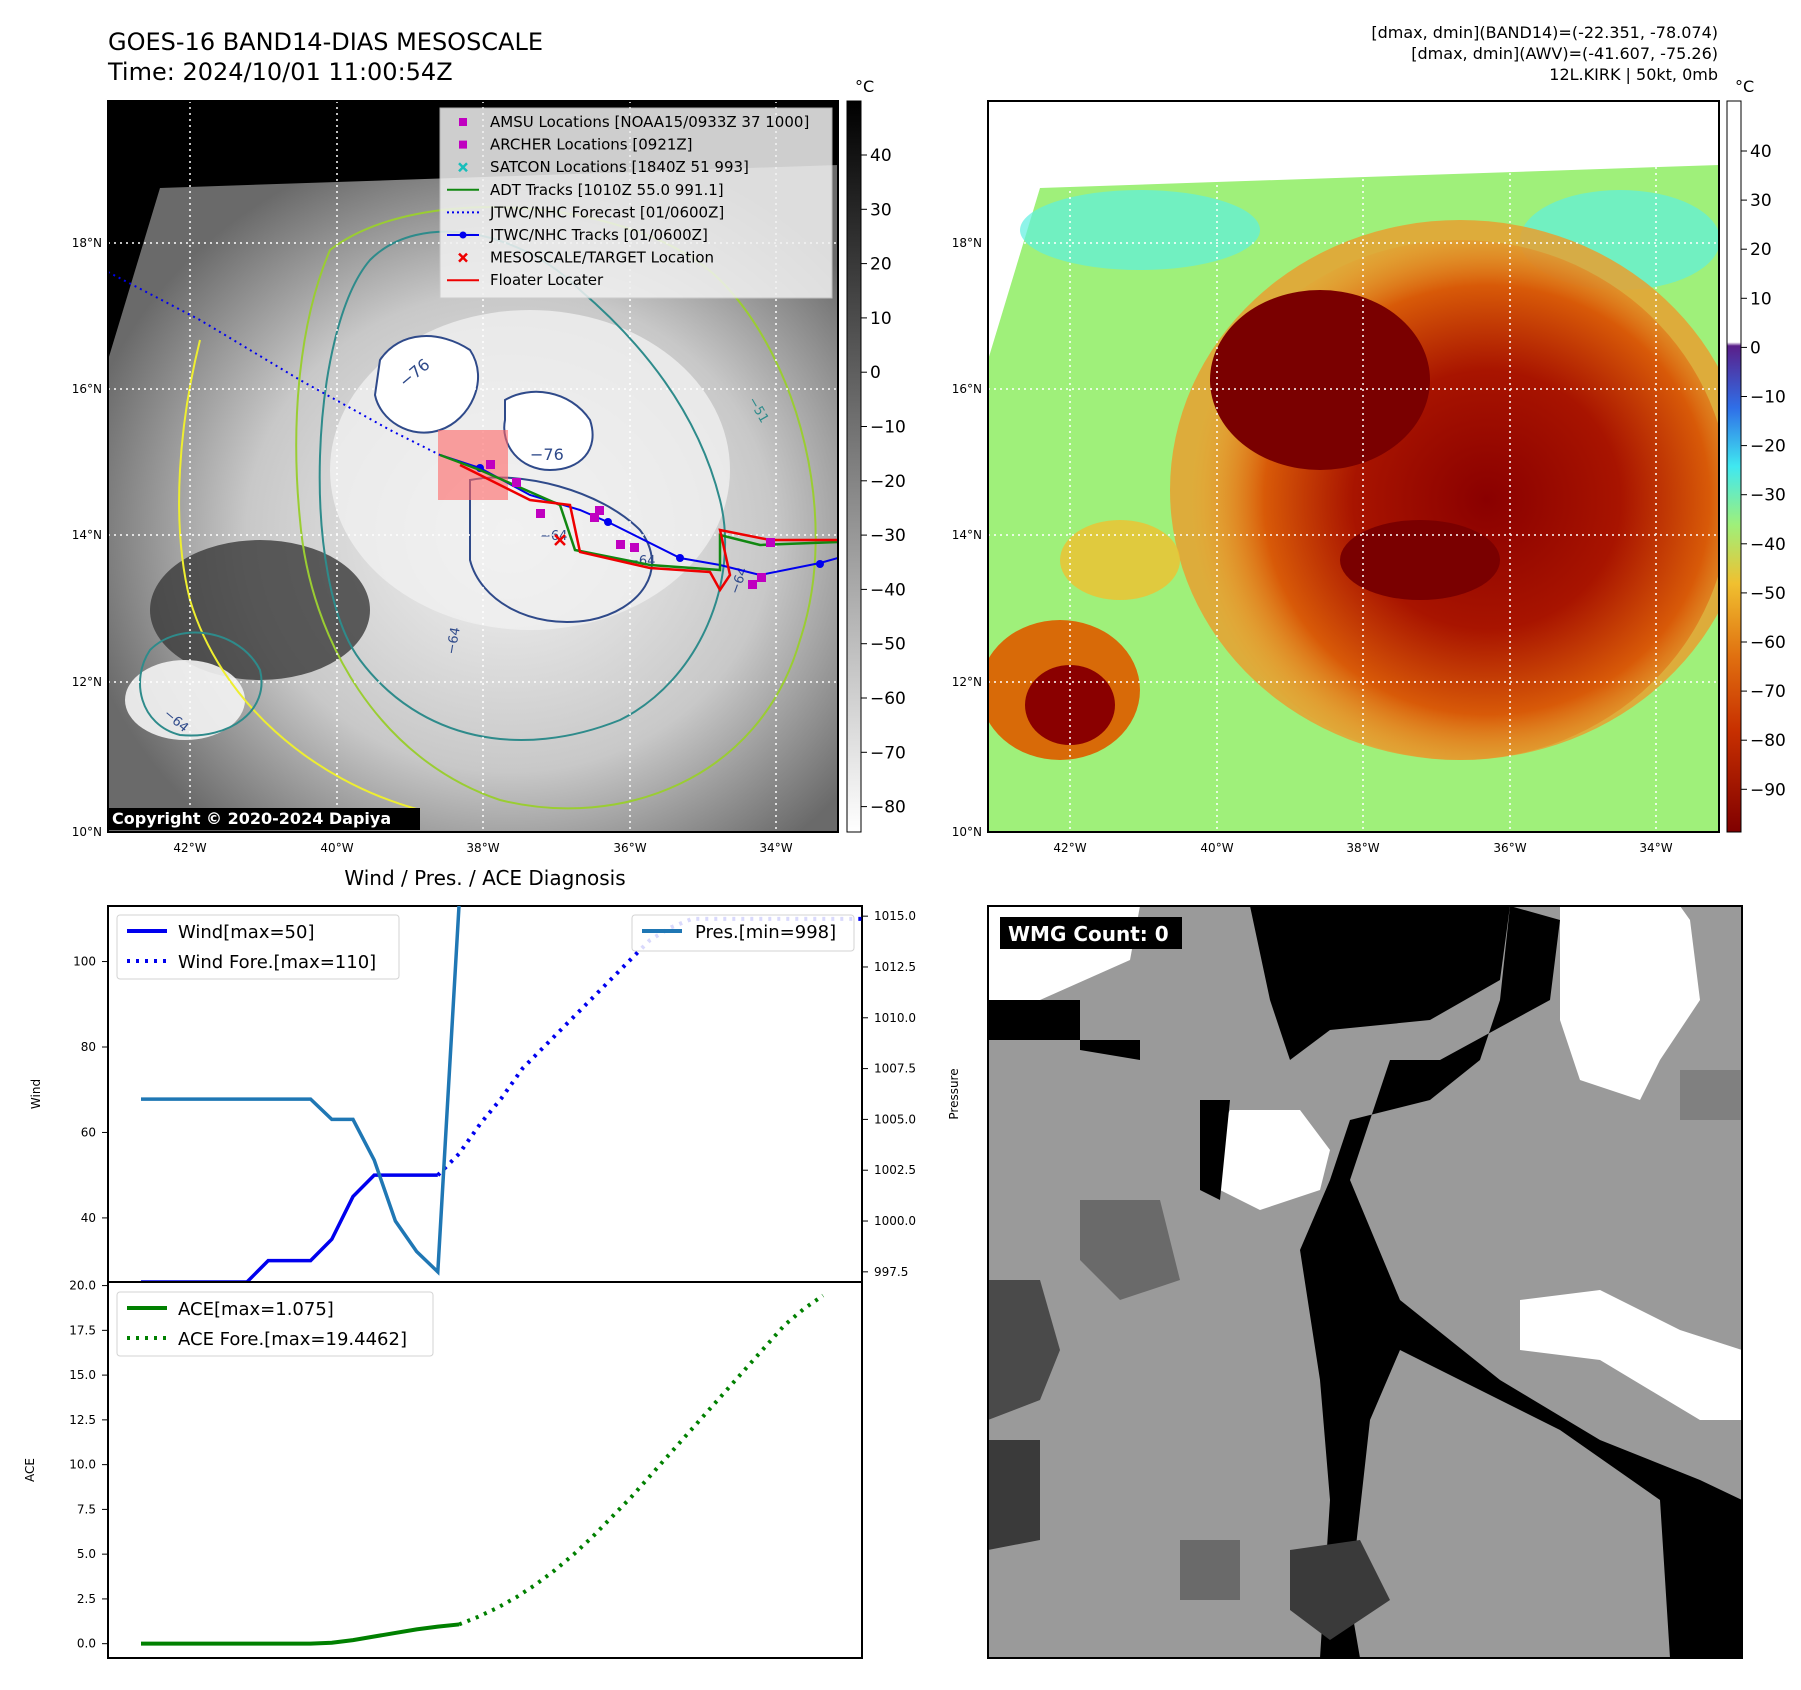 The image size is (1801, 1690). I want to click on archer-markers, so click(630, 524).